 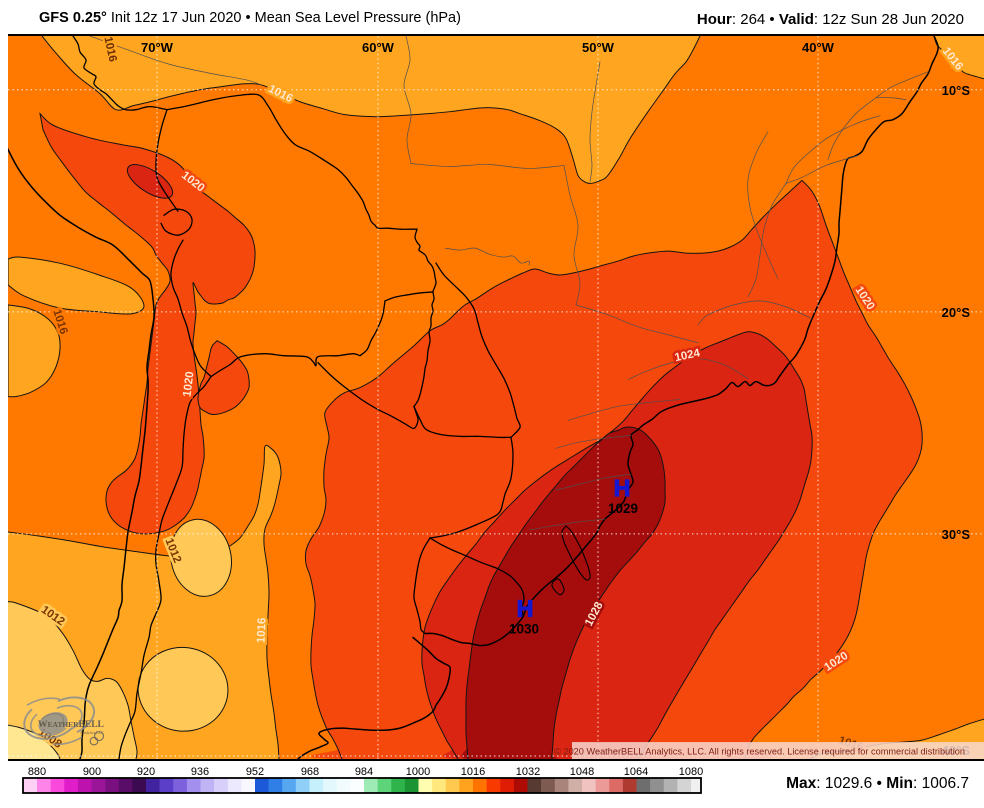 I want to click on svg-text: 1064, so click(x=636, y=772).